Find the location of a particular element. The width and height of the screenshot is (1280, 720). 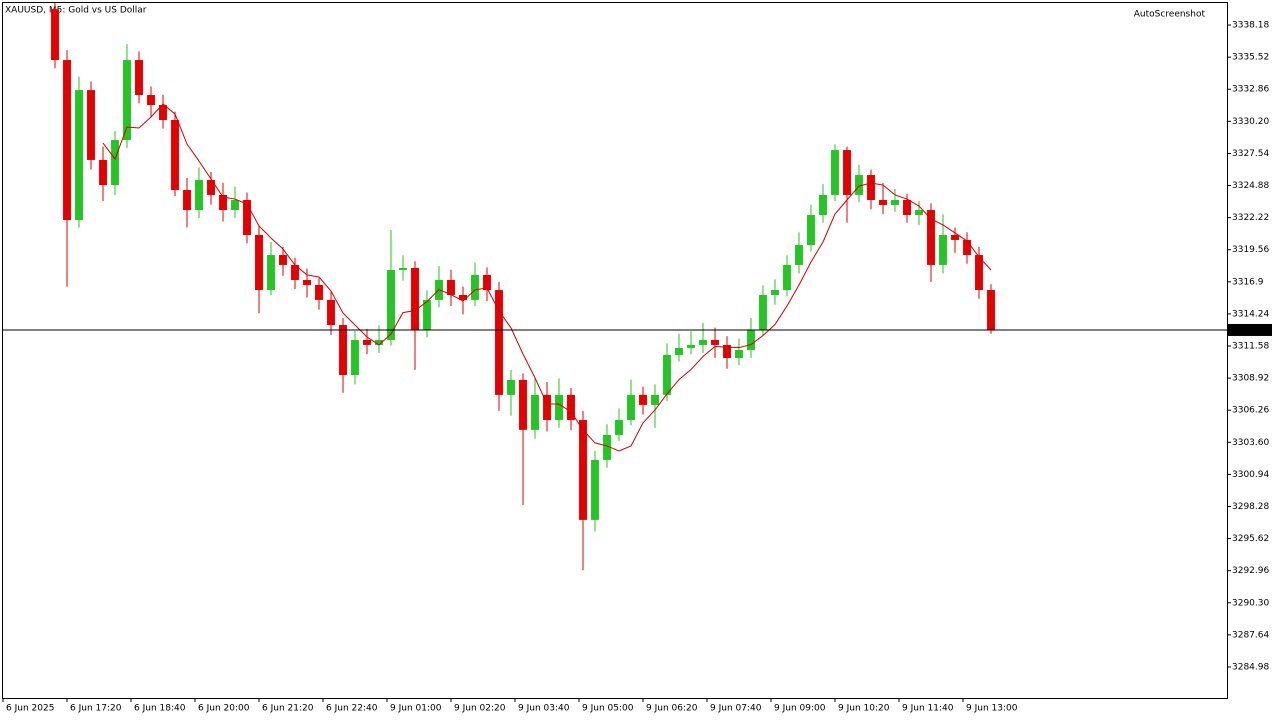

y-tick-label: 3335.52 is located at coordinates (1250, 58).